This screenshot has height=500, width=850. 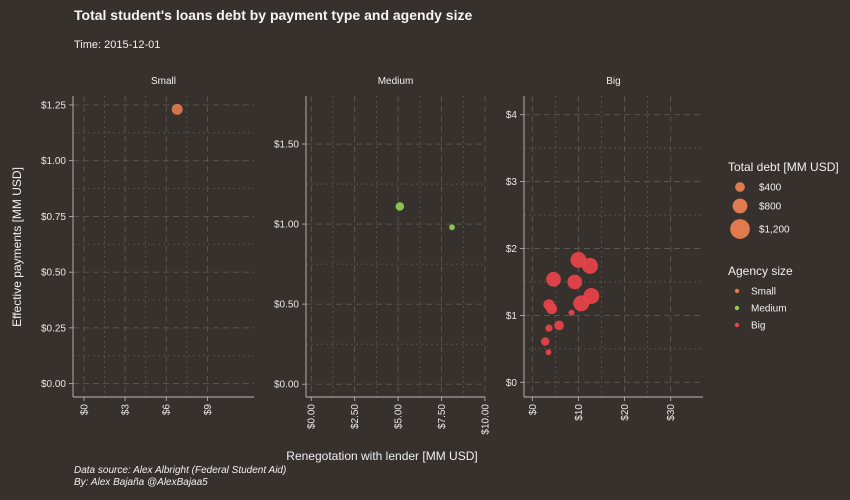 I want to click on color-legend-title: Agency size, so click(x=760, y=271).